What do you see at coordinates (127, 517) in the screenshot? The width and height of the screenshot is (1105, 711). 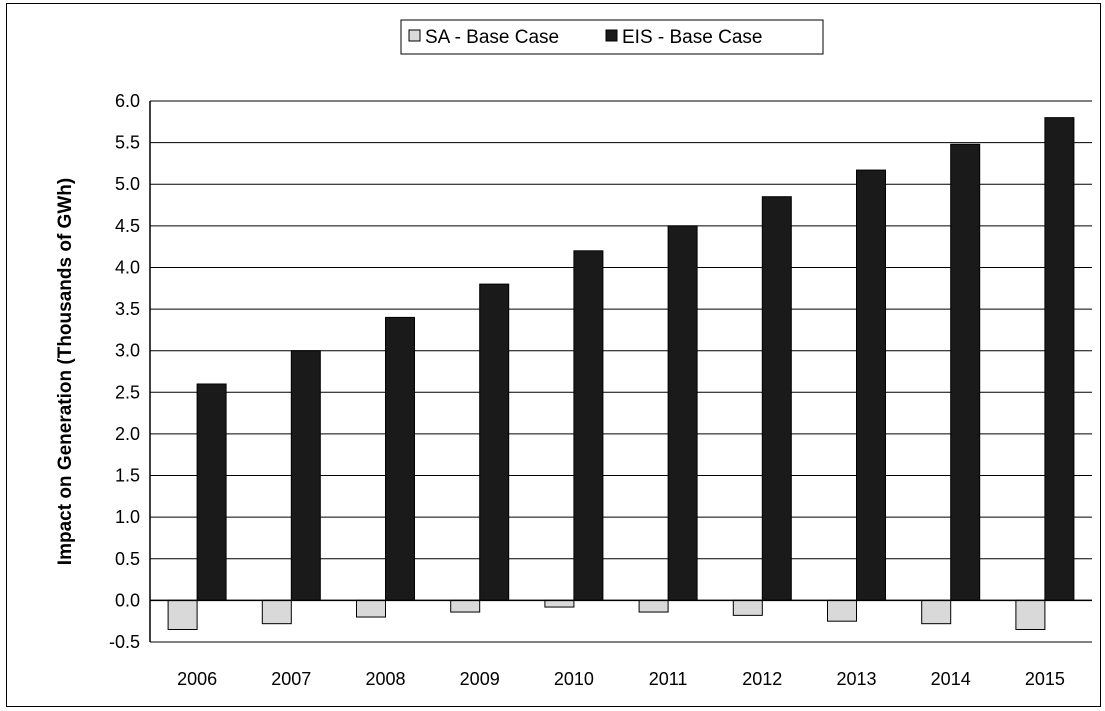 I see `y-tick-label: 1.0` at bounding box center [127, 517].